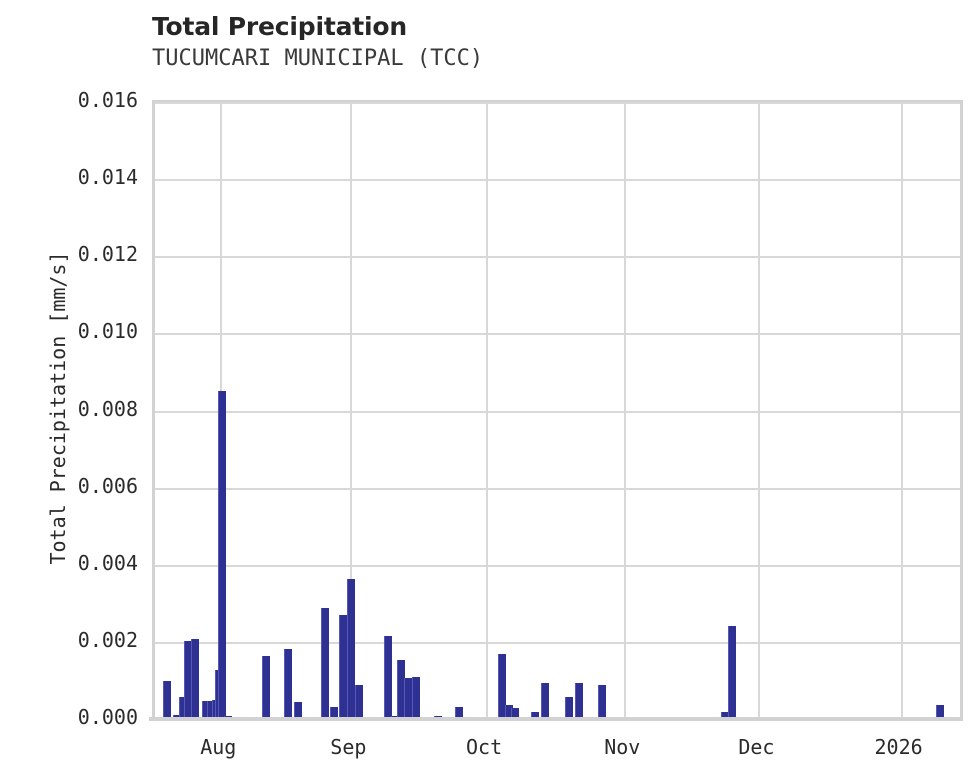 The height and width of the screenshot is (780, 980). What do you see at coordinates (107, 100) in the screenshot?
I see `y-axis-tick-label: 0.016` at bounding box center [107, 100].